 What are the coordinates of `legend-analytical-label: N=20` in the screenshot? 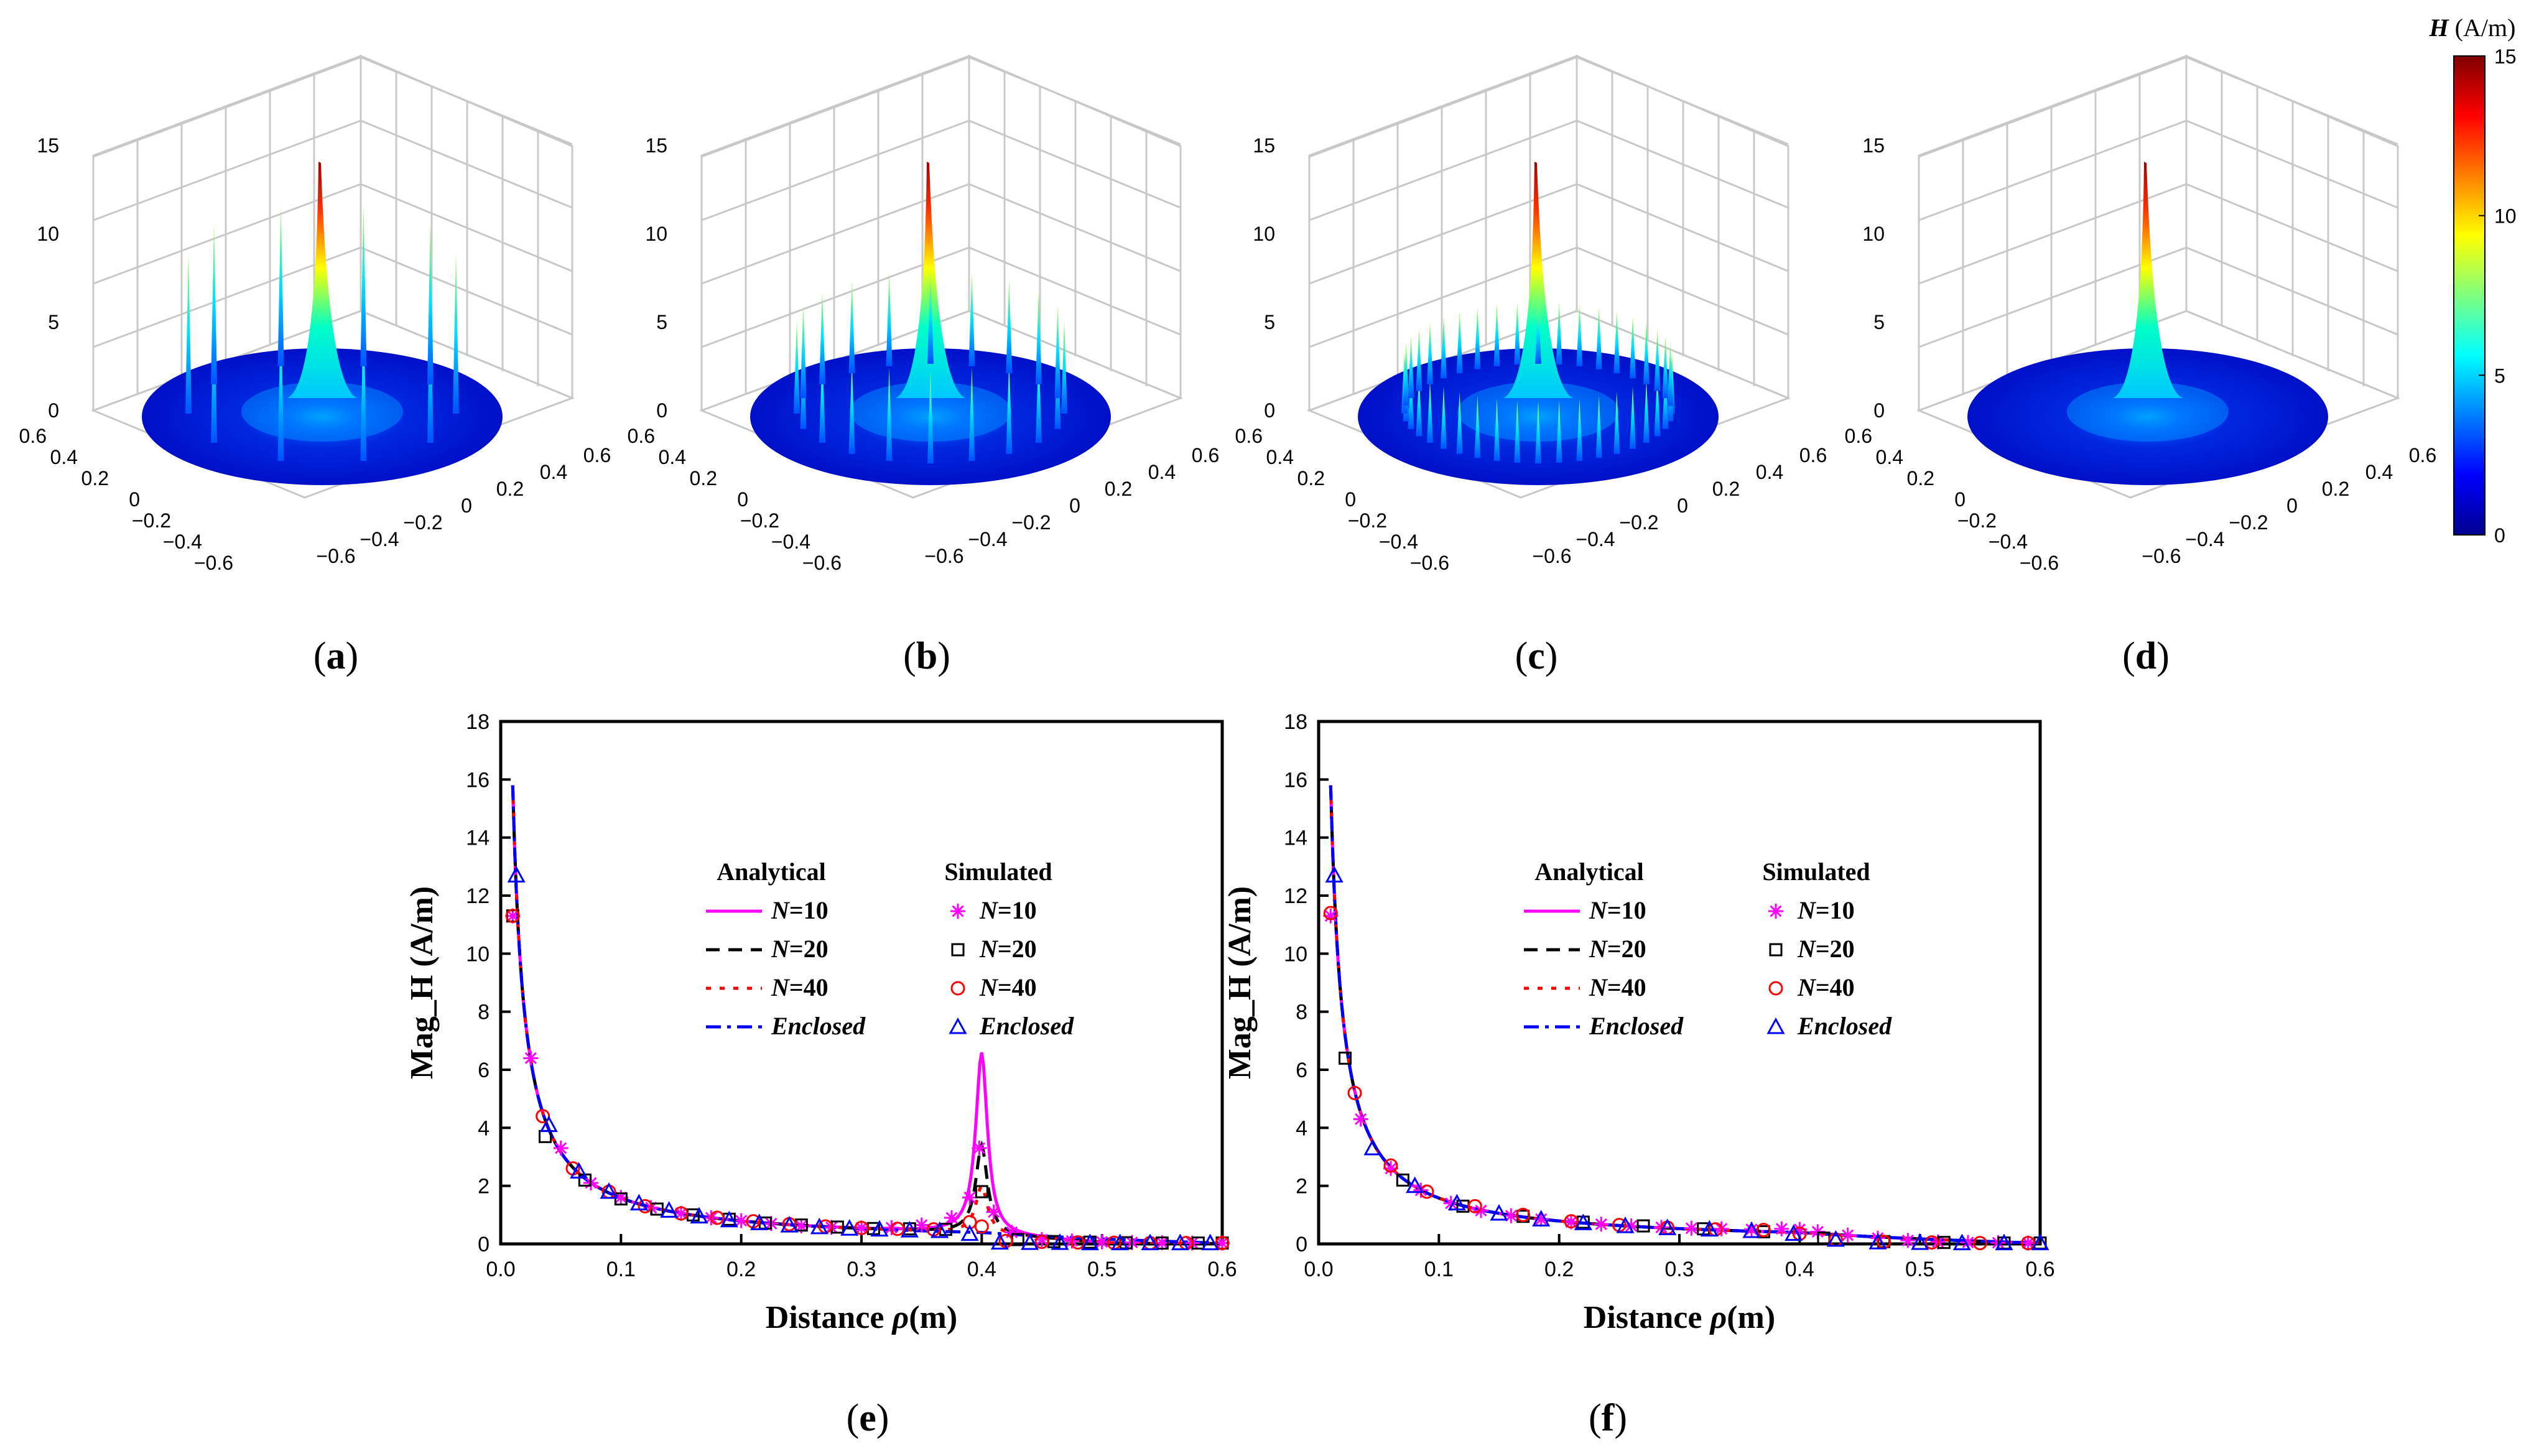 It's located at (800, 949).